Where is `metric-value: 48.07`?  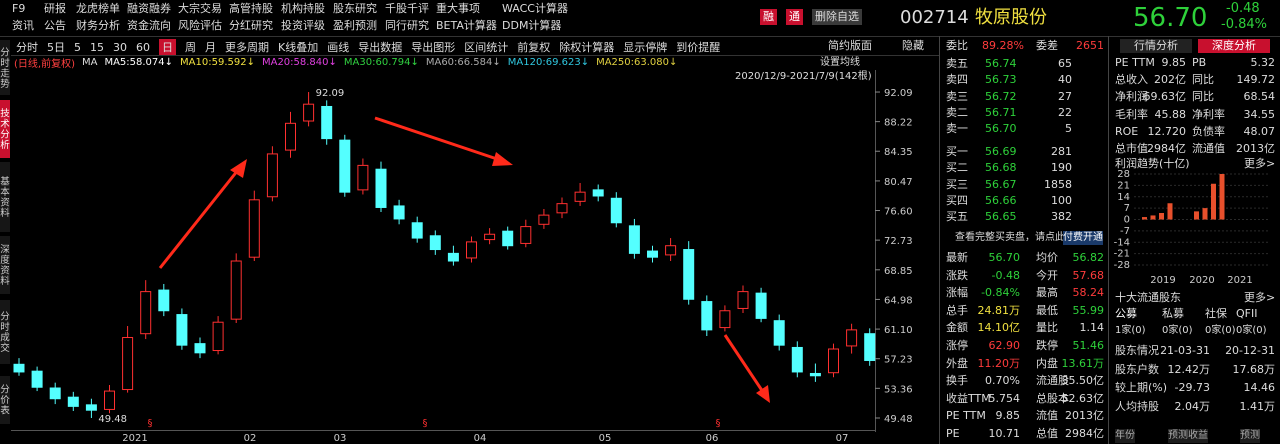 metric-value: 48.07 is located at coordinates (1259, 131).